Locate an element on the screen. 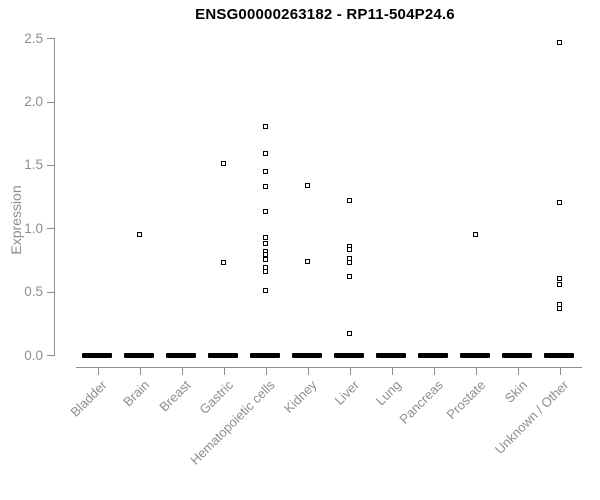 The image size is (600, 500). y-tick-label: 2.5 is located at coordinates (33, 38).